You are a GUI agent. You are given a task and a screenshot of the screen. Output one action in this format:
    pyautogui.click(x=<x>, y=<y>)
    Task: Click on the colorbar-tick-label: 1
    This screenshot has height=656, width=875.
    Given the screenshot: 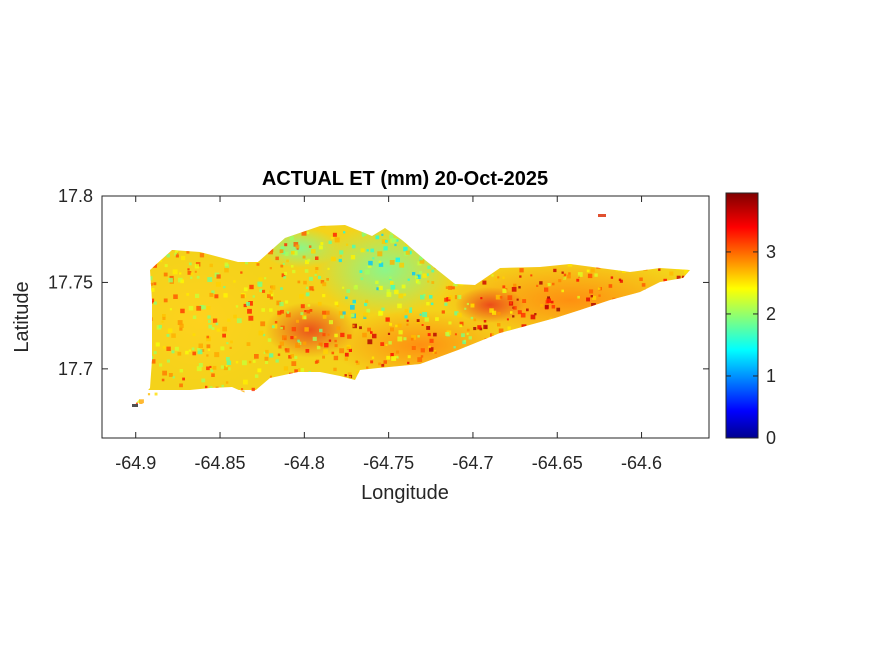 What is the action you would take?
    pyautogui.click(x=771, y=376)
    